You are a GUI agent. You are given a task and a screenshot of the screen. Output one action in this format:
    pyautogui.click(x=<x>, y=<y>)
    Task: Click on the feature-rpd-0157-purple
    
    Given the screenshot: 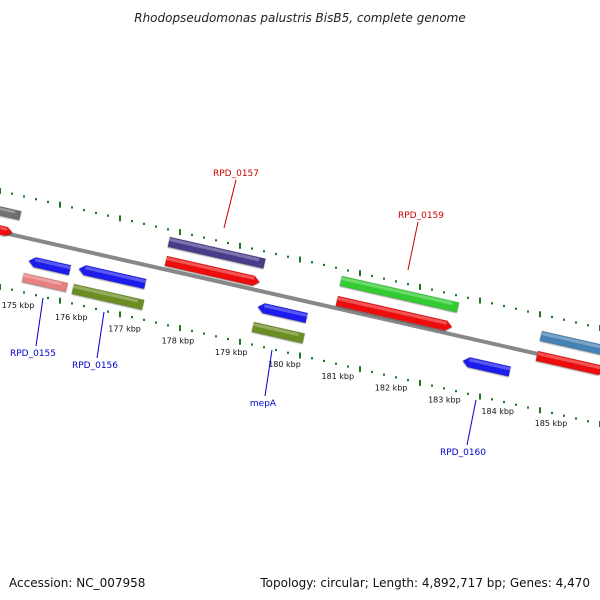 What is the action you would take?
    pyautogui.click(x=216, y=252)
    